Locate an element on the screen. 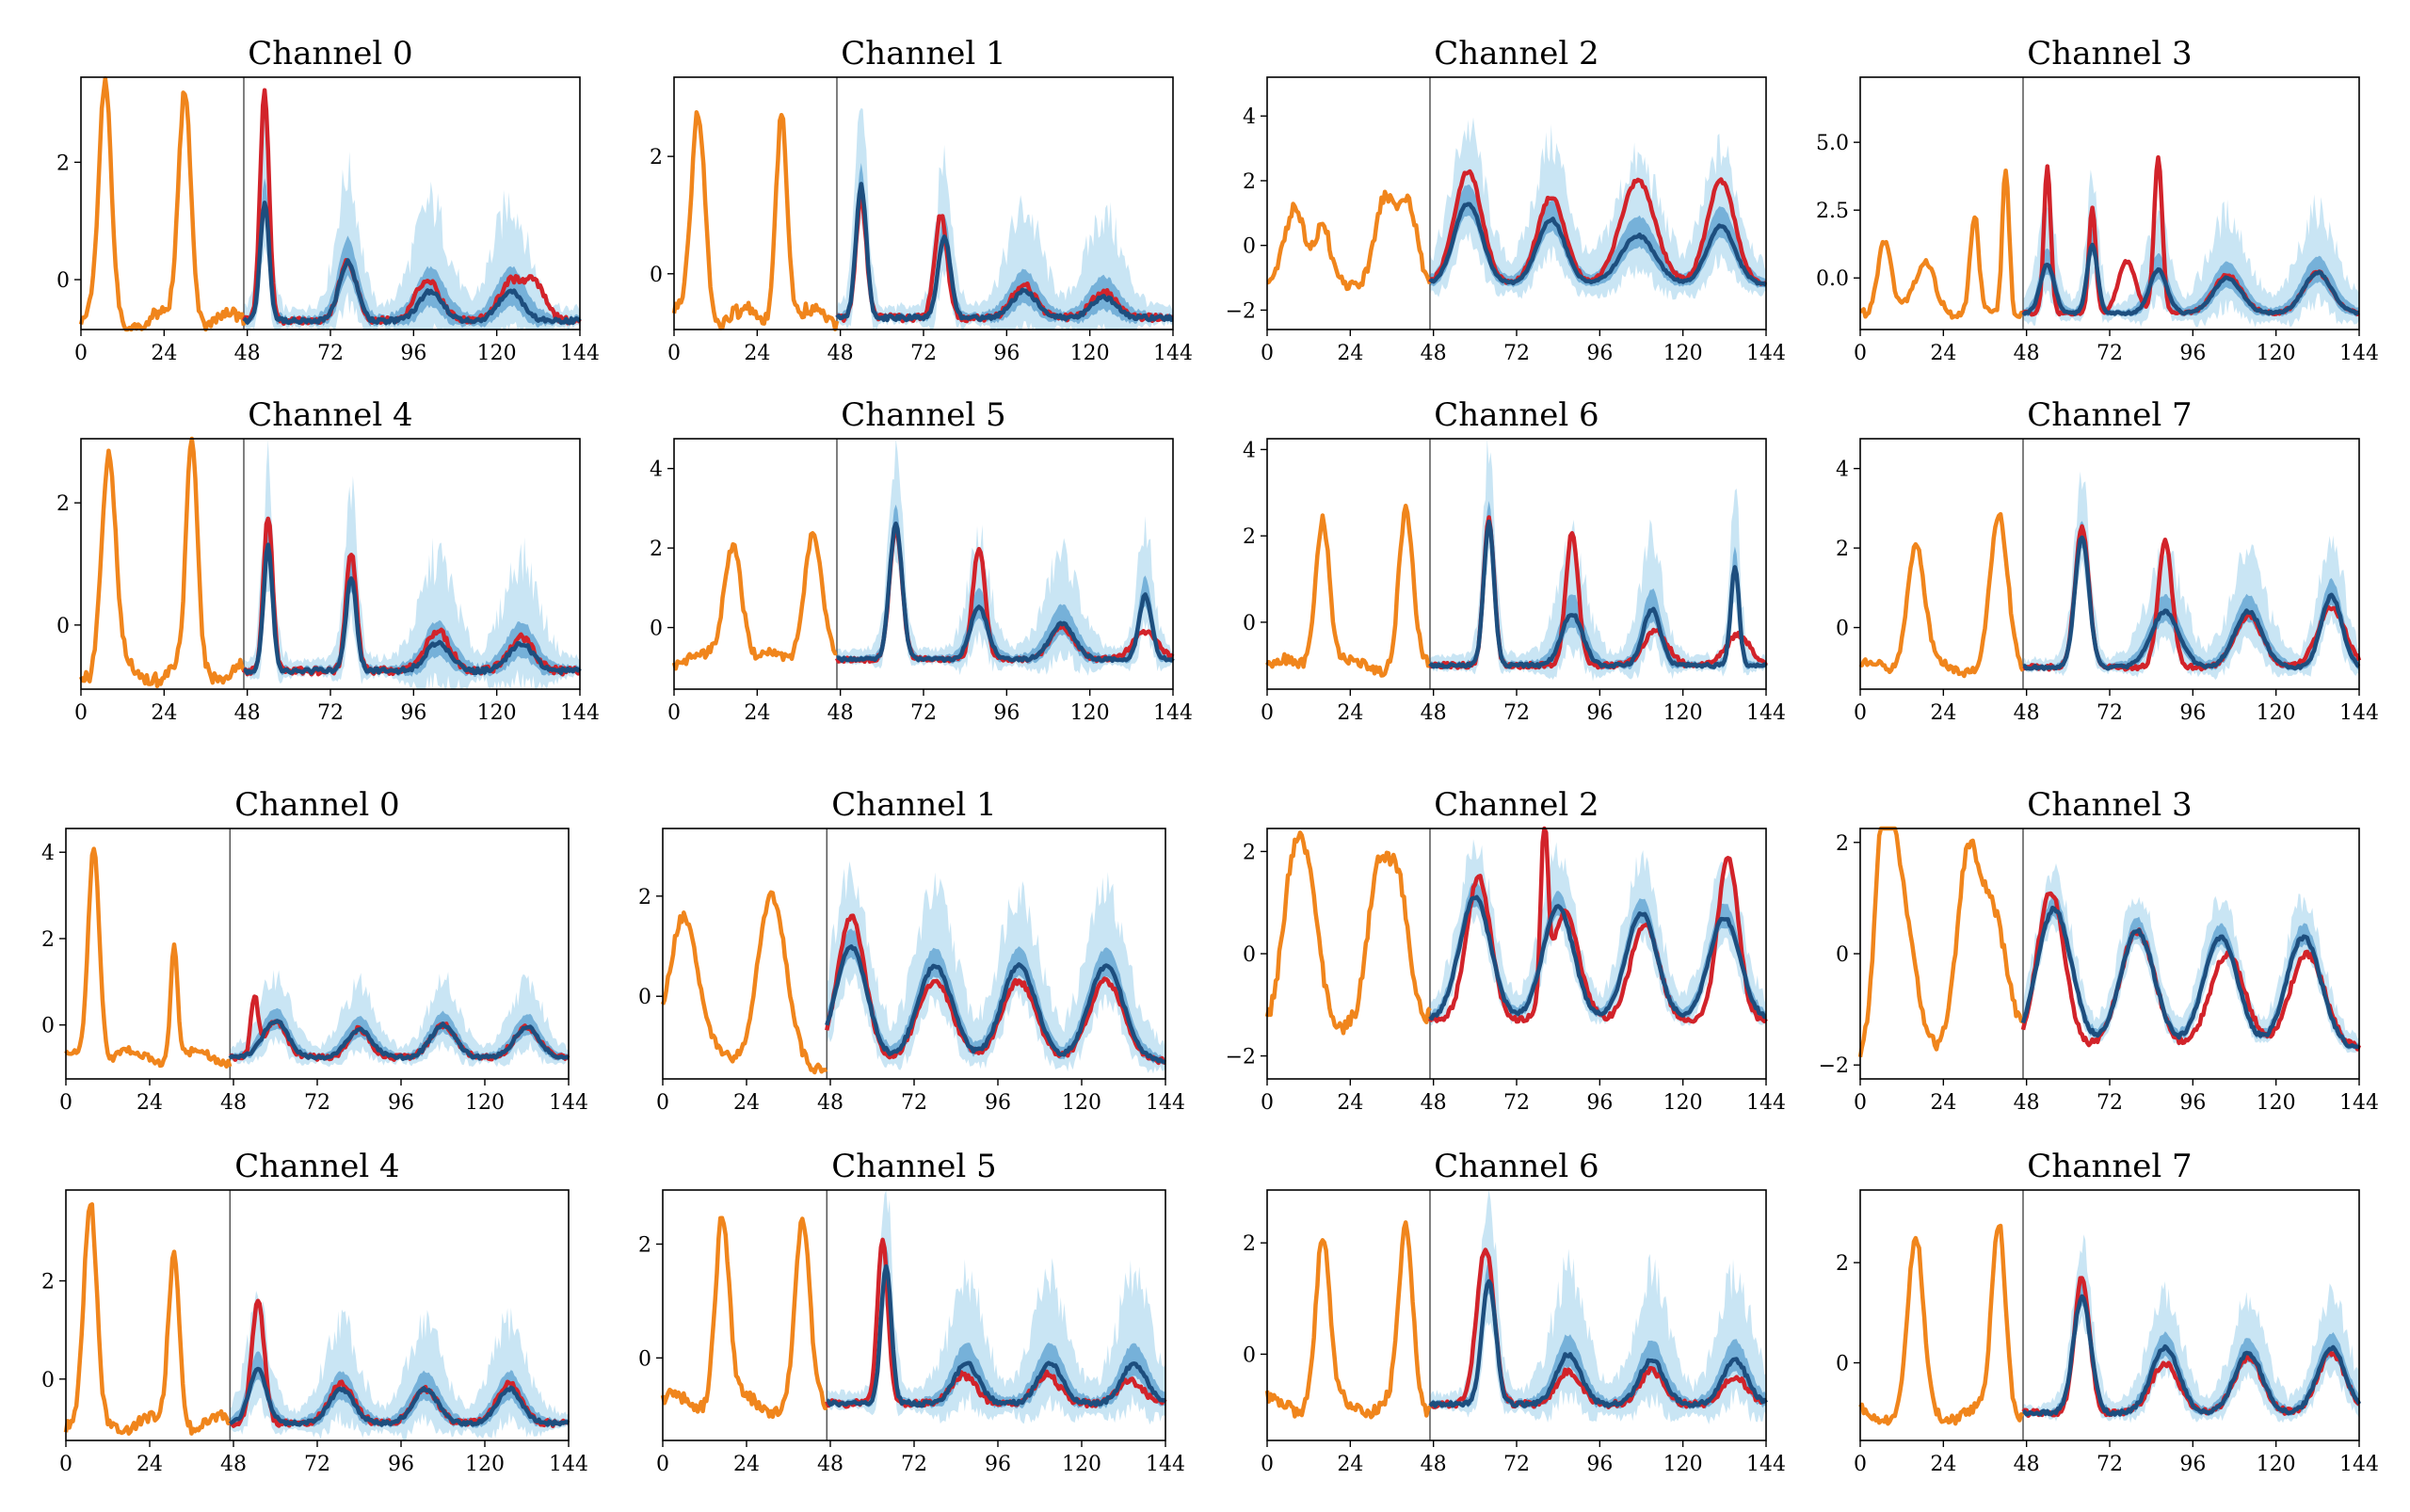 The width and height of the screenshot is (2410, 1512). panel-title: Channel 5 is located at coordinates (913, 1166).